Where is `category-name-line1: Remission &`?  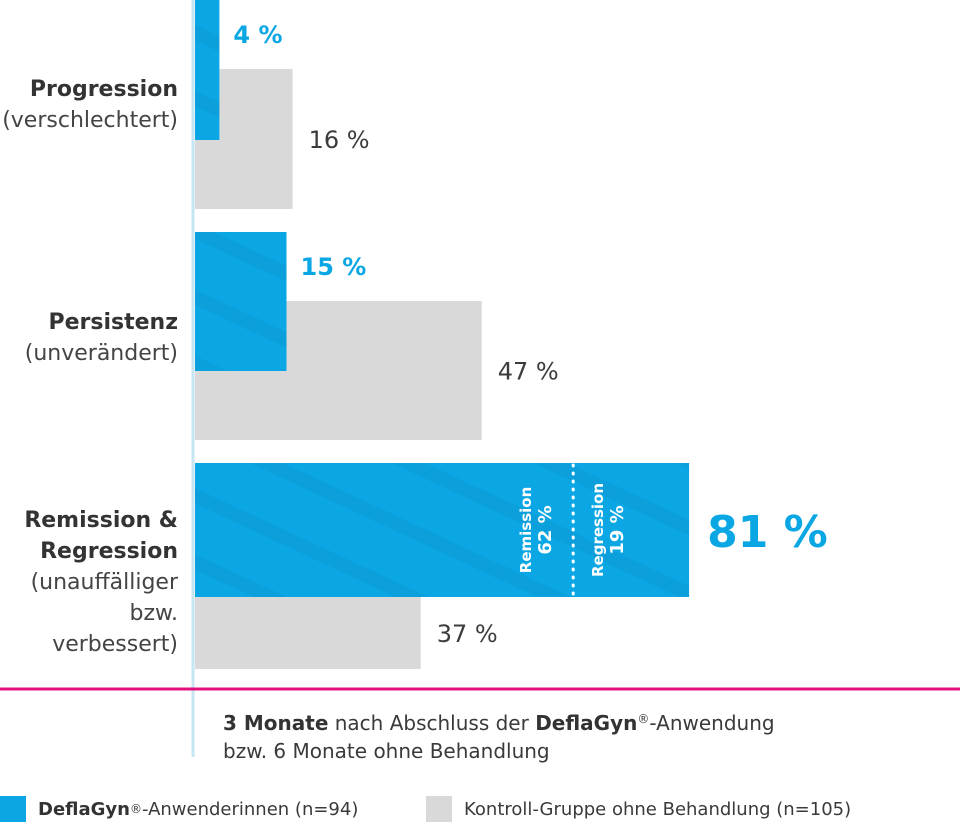
category-name-line1: Remission & is located at coordinates (101, 520).